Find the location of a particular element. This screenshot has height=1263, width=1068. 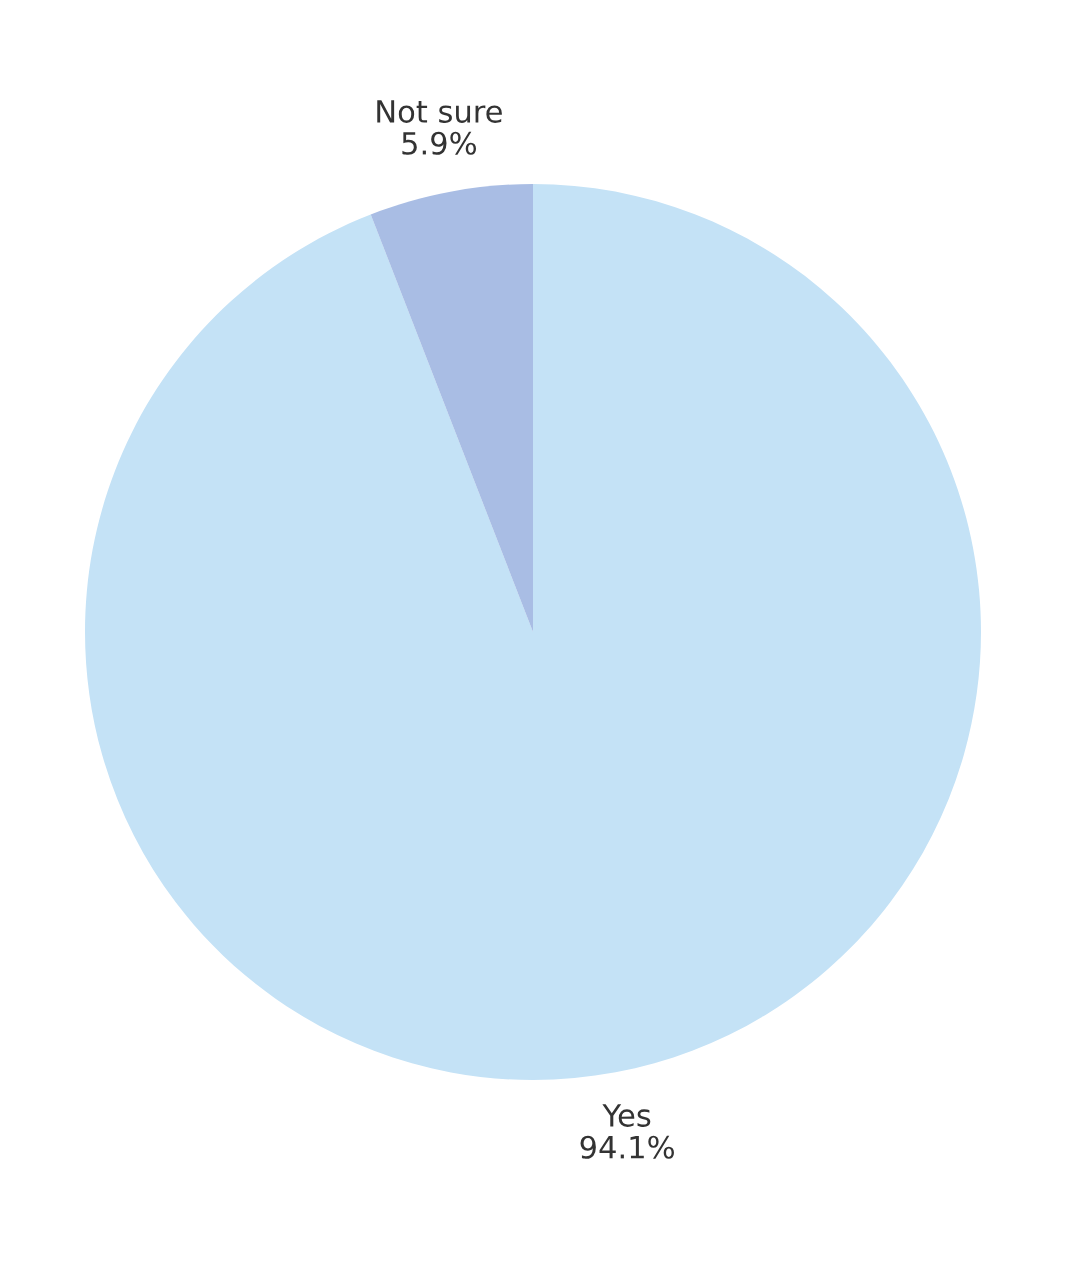

data-label: 5.9% is located at coordinates (439, 143).